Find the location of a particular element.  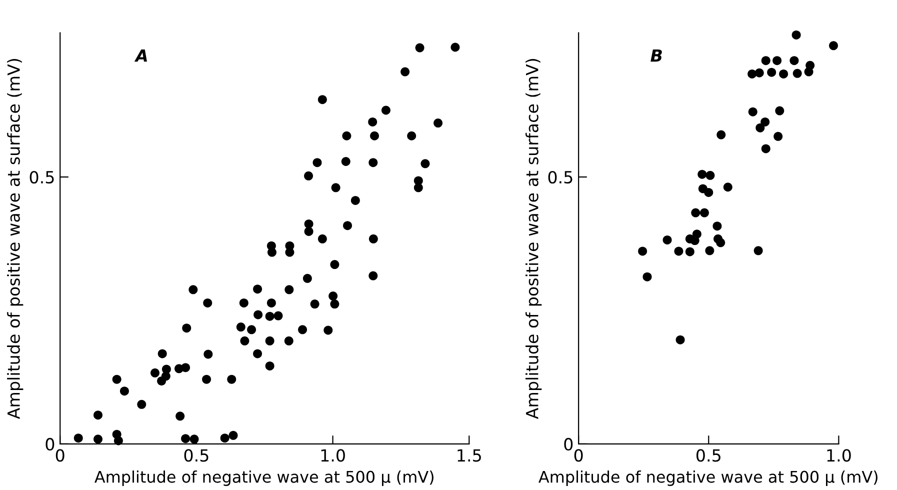

text: B is located at coordinates (656, 55).